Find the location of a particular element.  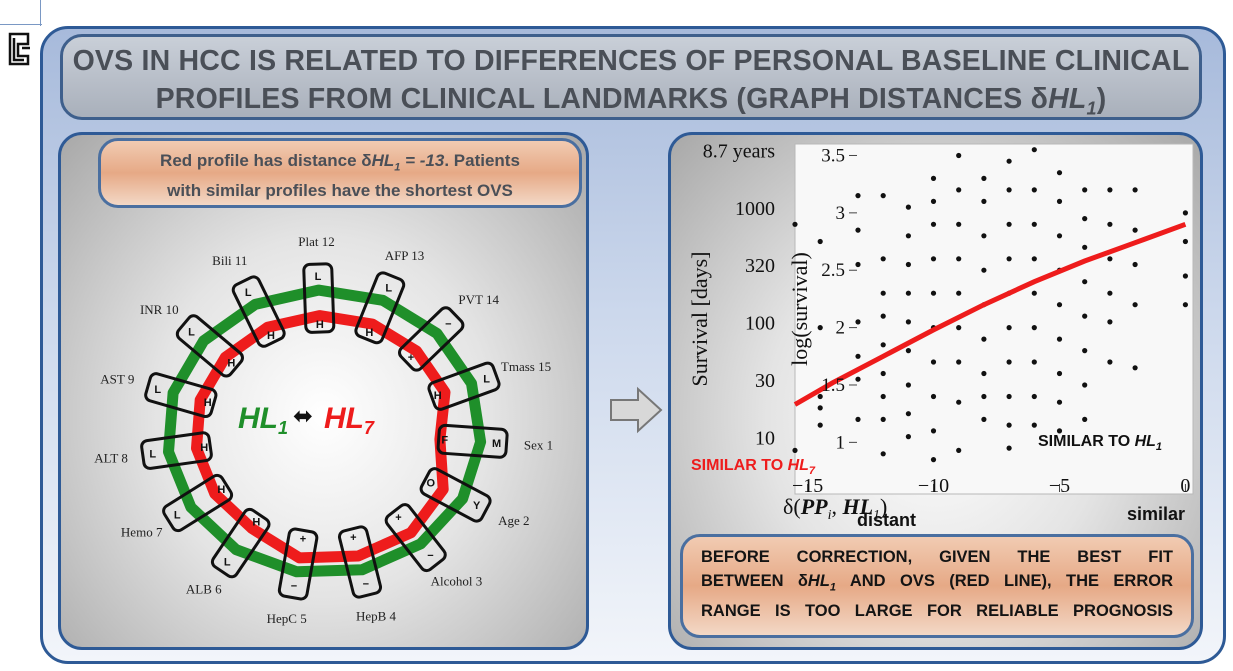

y-tick-label: 1 is located at coordinates (841, 442).